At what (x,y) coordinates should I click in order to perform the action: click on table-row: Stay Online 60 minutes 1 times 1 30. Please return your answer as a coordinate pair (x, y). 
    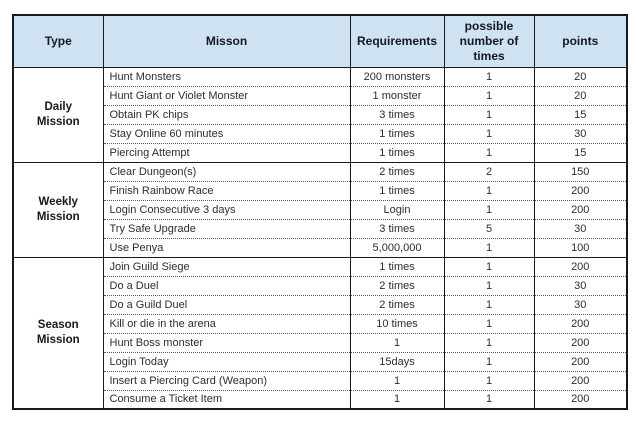
    Looking at the image, I should click on (320, 134).